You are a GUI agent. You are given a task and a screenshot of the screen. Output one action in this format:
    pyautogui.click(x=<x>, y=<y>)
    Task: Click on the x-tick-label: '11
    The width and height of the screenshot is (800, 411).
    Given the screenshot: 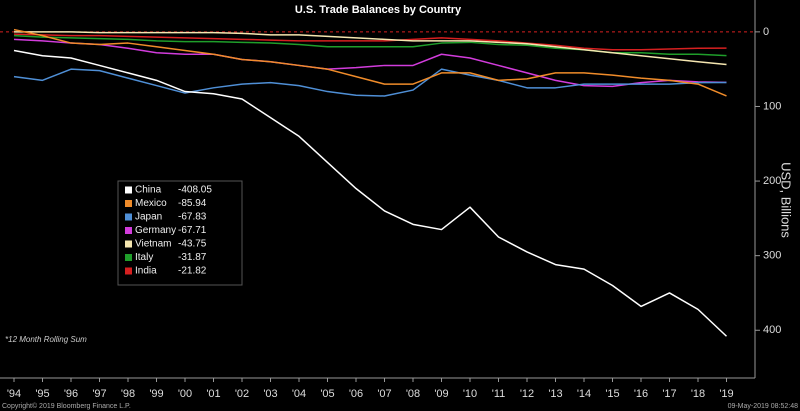 What is the action you would take?
    pyautogui.click(x=499, y=394)
    